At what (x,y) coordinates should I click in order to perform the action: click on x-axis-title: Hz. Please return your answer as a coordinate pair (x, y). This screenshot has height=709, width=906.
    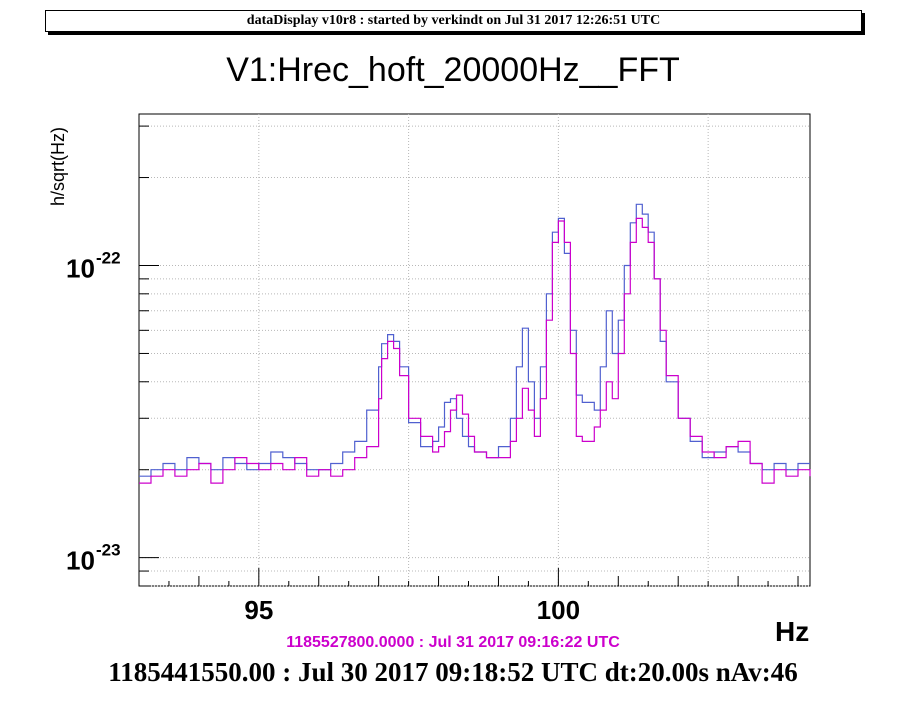
    Looking at the image, I should click on (792, 631).